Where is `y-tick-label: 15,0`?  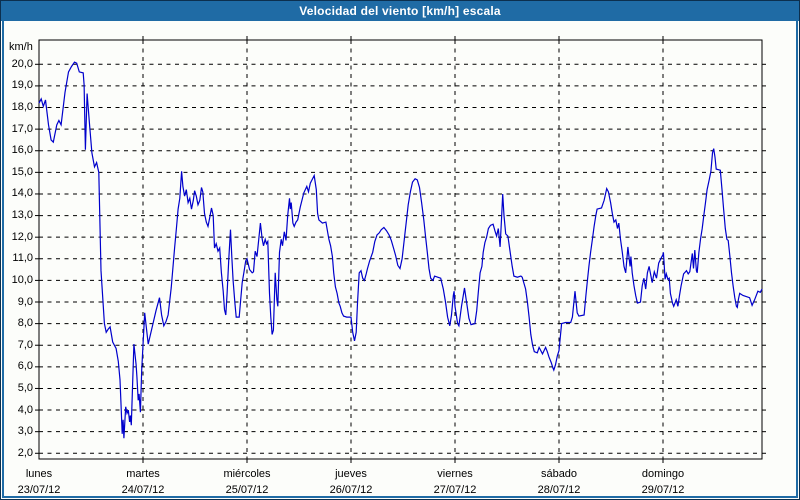
y-tick-label: 15,0 is located at coordinates (22, 171).